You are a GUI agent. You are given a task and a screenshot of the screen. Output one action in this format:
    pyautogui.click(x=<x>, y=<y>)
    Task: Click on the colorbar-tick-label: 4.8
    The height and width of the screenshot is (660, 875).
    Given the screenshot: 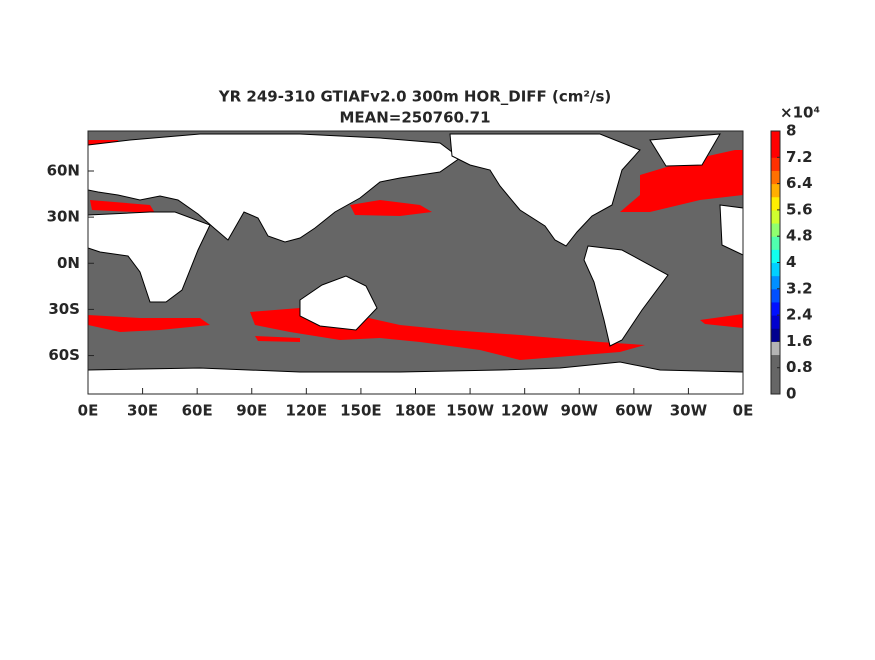 What is the action you would take?
    pyautogui.click(x=799, y=236)
    